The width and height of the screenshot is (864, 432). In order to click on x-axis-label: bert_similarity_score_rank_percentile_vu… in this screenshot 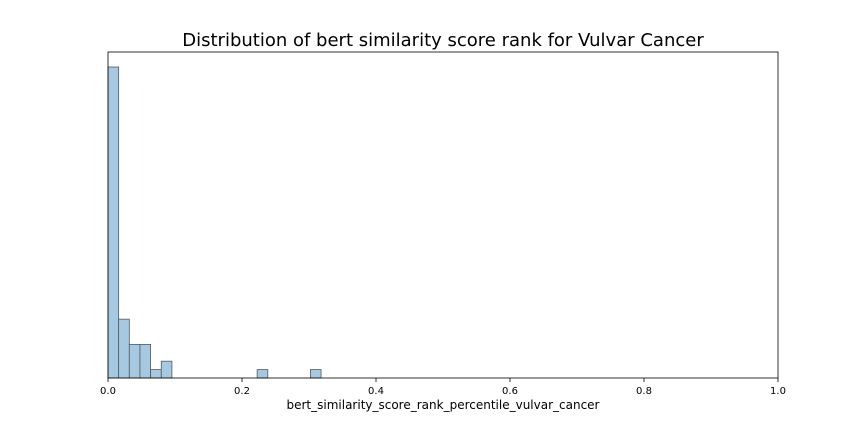, I will do `click(442, 405)`.